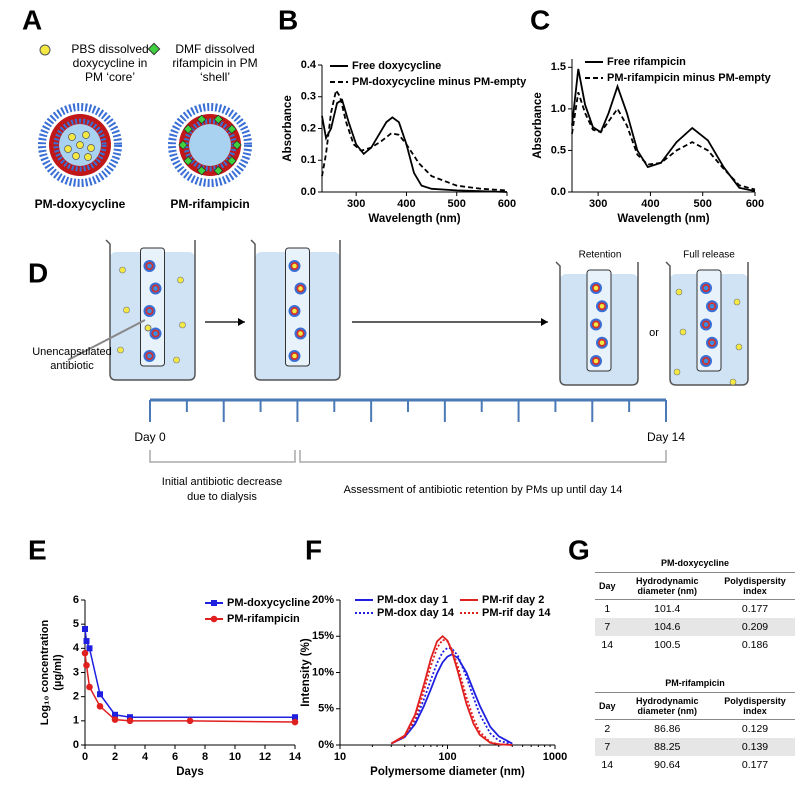 The width and height of the screenshot is (800, 797). Describe the element at coordinates (558, 150) in the screenshot. I see `y-tick-label: 0.5` at that location.